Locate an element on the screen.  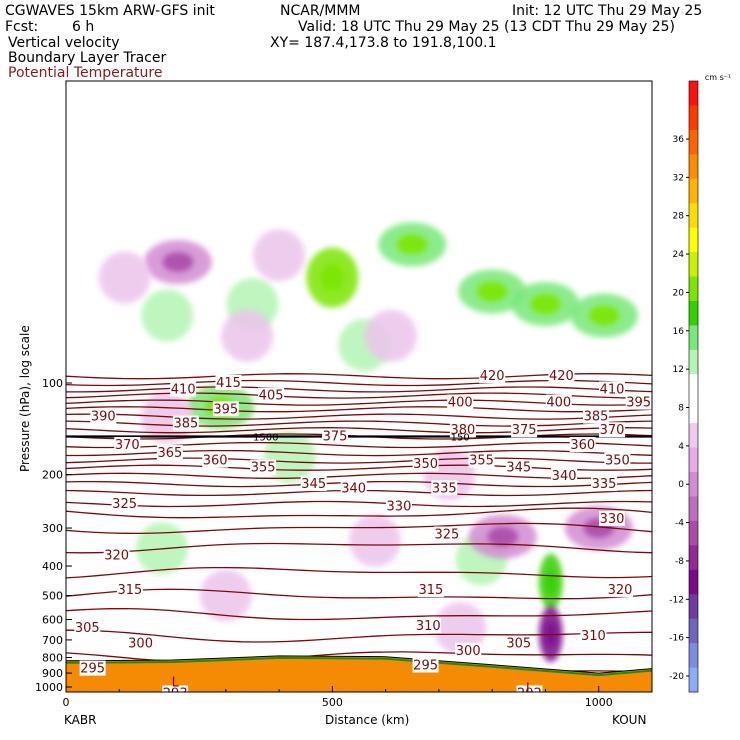
fcst-label: Fcst: is located at coordinates (22, 27).